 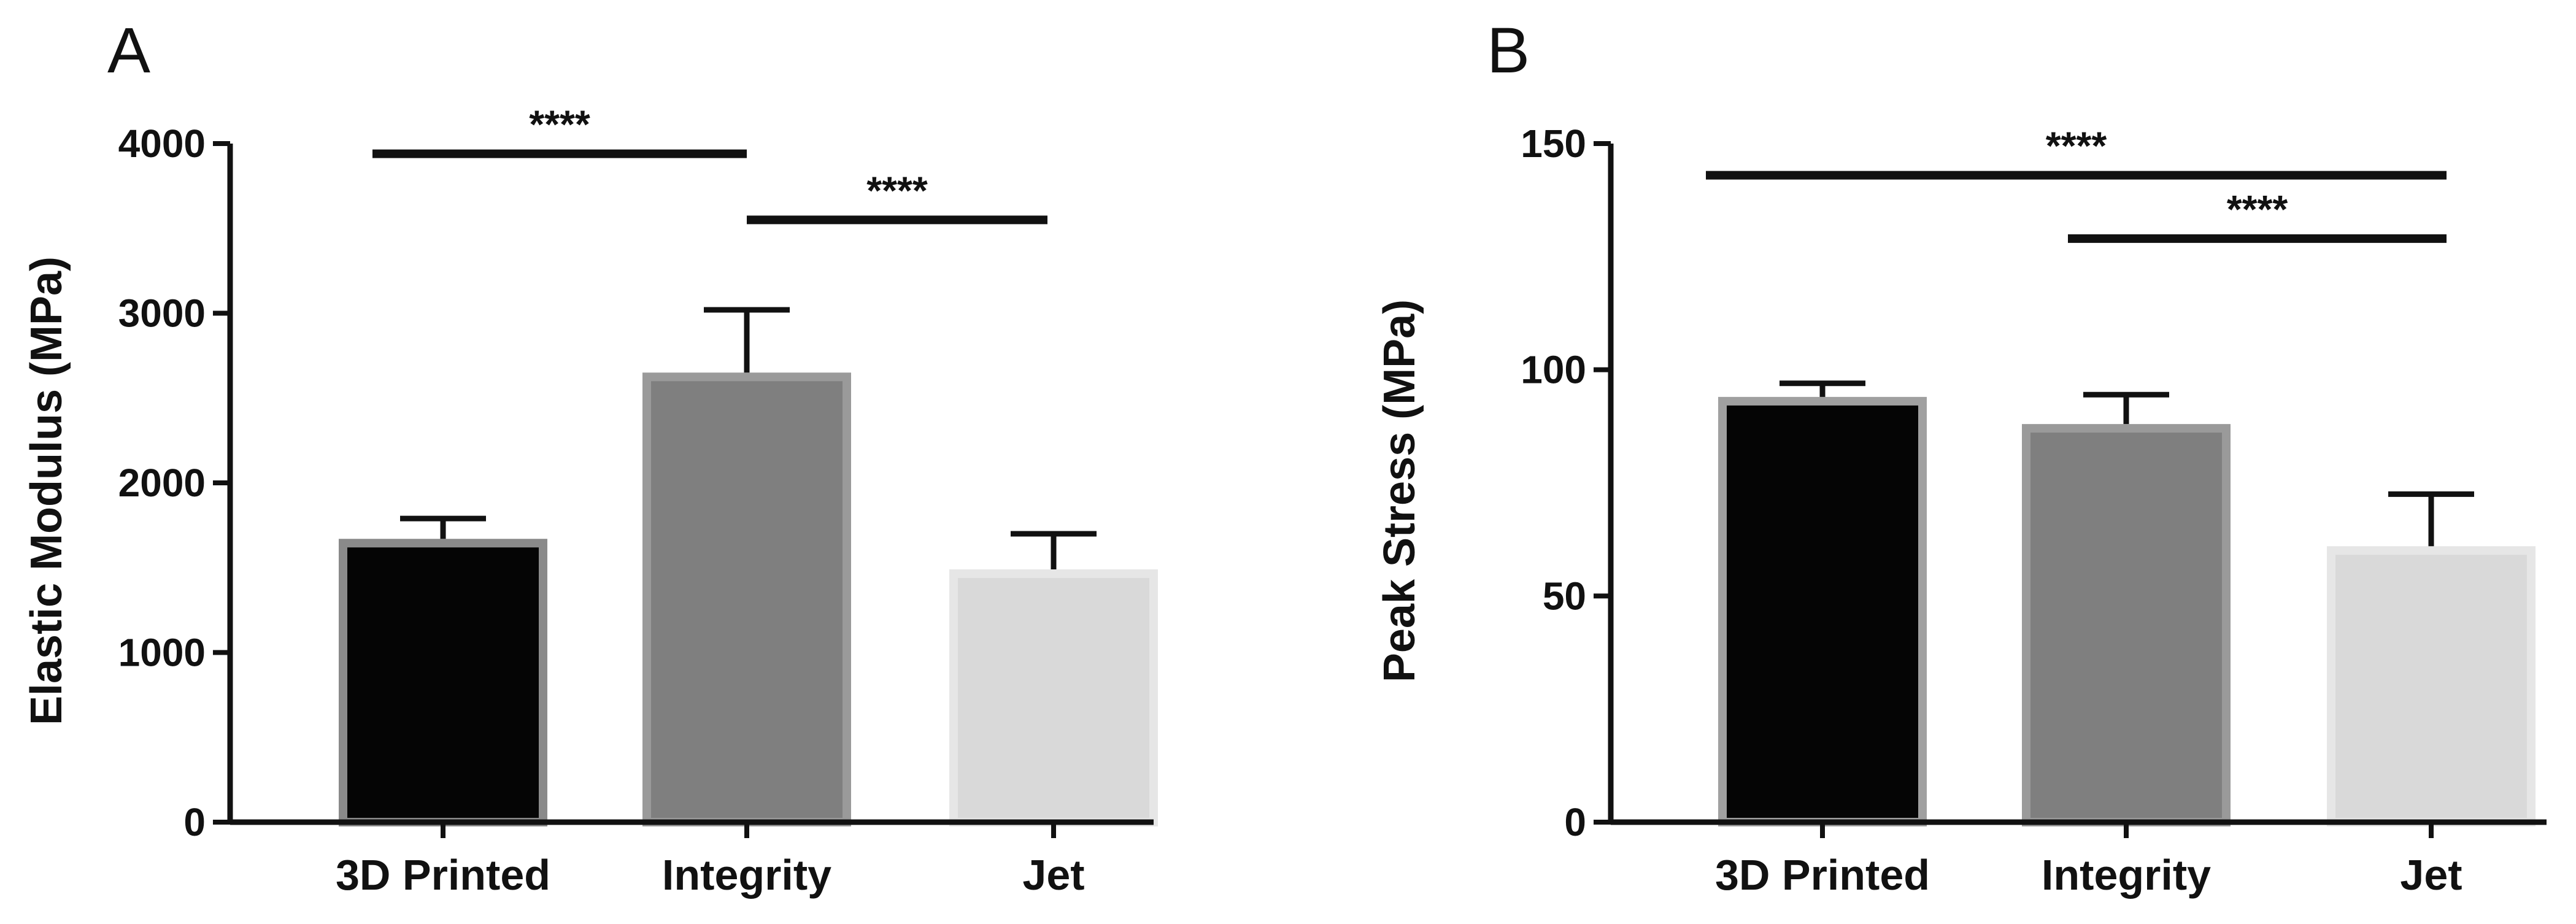 What do you see at coordinates (1399, 490) in the screenshot?
I see `y-axis-label: Peak Stress (MPa)` at bounding box center [1399, 490].